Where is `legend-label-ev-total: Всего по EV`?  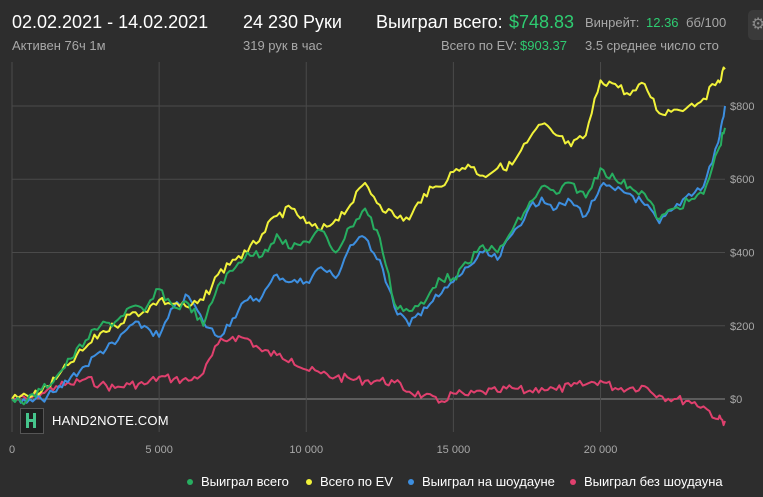
legend-label-ev-total: Всего по EV is located at coordinates (356, 481).